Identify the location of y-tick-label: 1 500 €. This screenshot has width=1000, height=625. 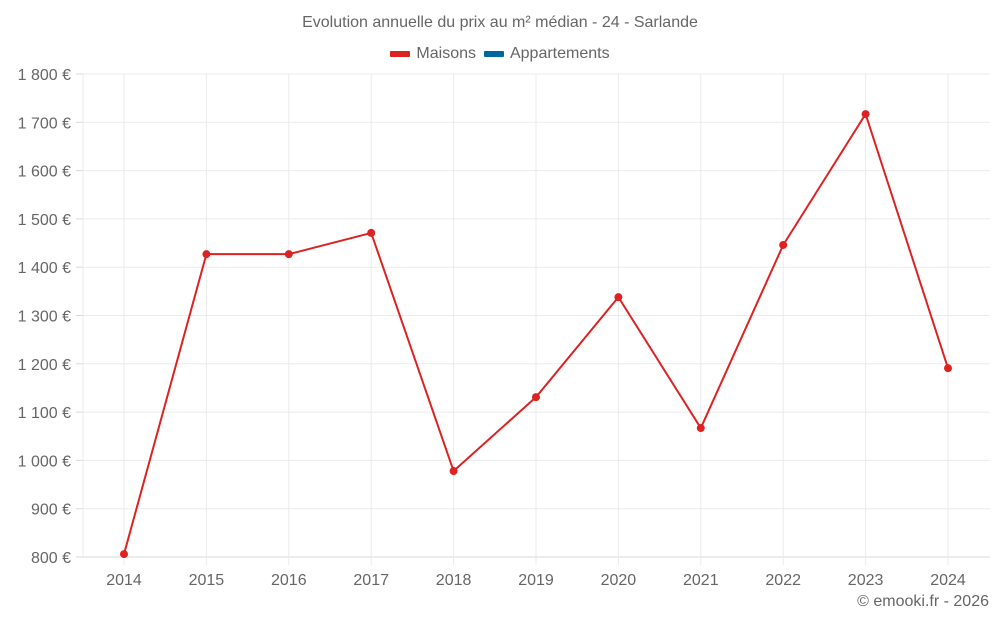
(44, 220).